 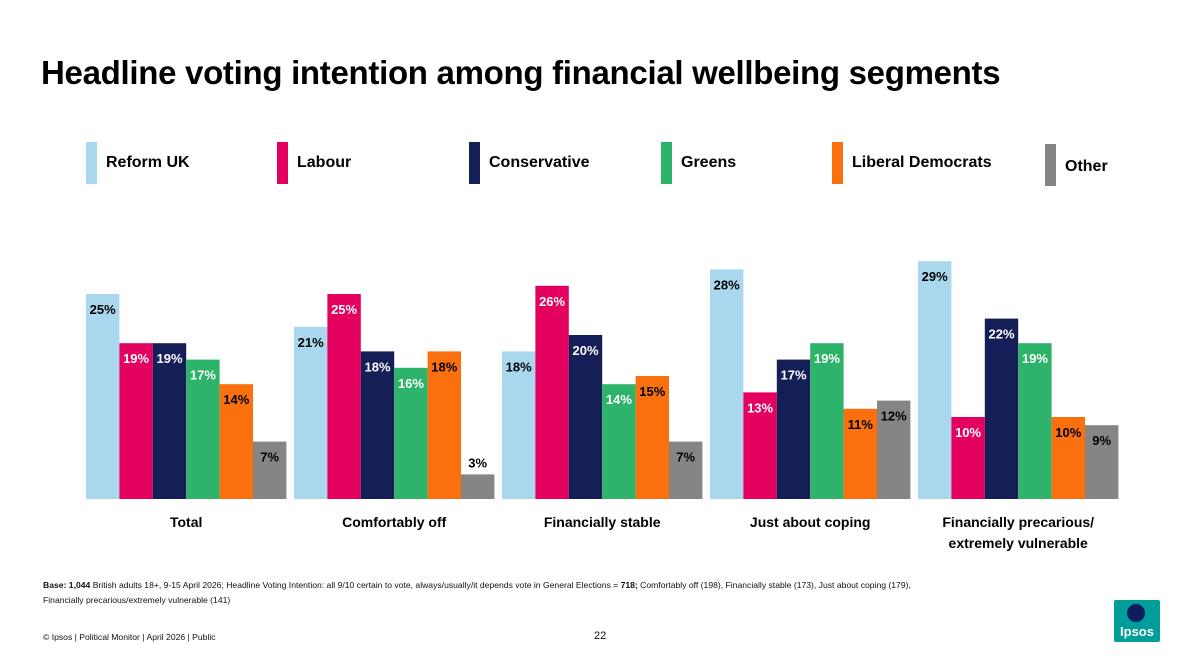 I want to click on bar-greens-financially-stable, so click(x=619, y=441).